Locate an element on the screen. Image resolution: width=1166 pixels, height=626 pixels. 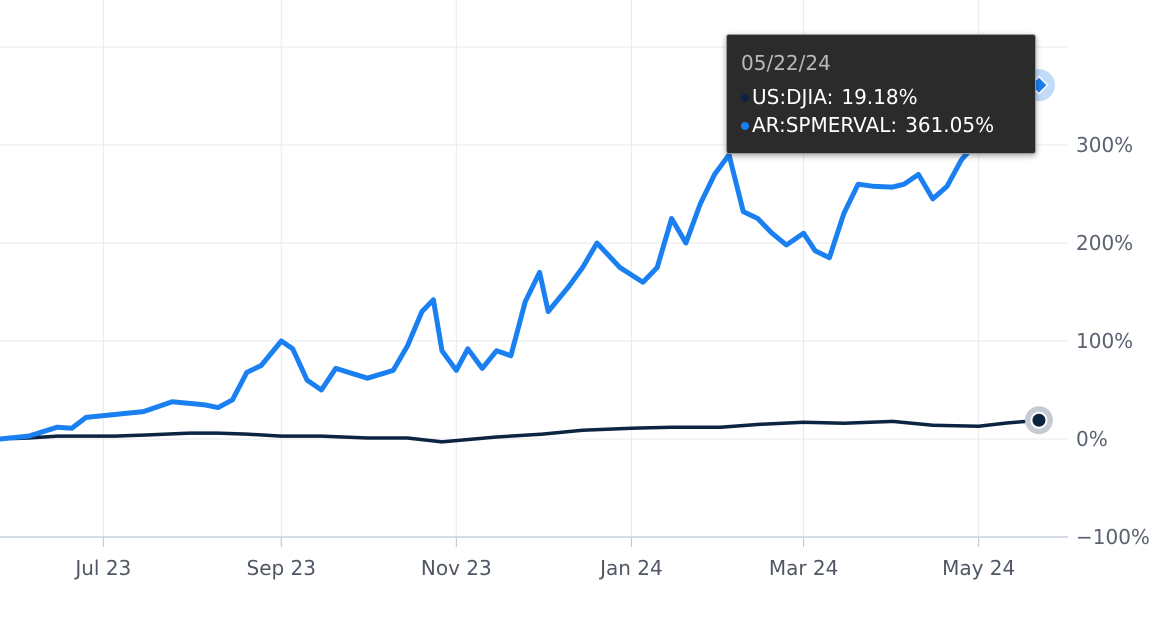
x-tick-label: Nov 23 is located at coordinates (456, 568).